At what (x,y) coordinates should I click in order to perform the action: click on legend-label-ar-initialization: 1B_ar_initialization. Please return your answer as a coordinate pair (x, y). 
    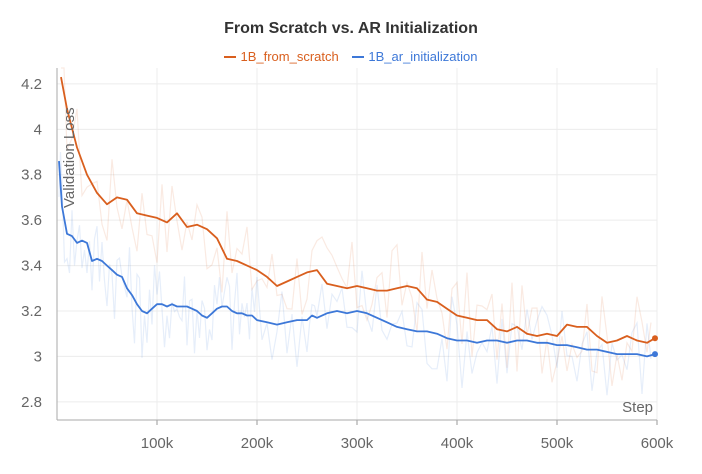
    Looking at the image, I should click on (423, 56).